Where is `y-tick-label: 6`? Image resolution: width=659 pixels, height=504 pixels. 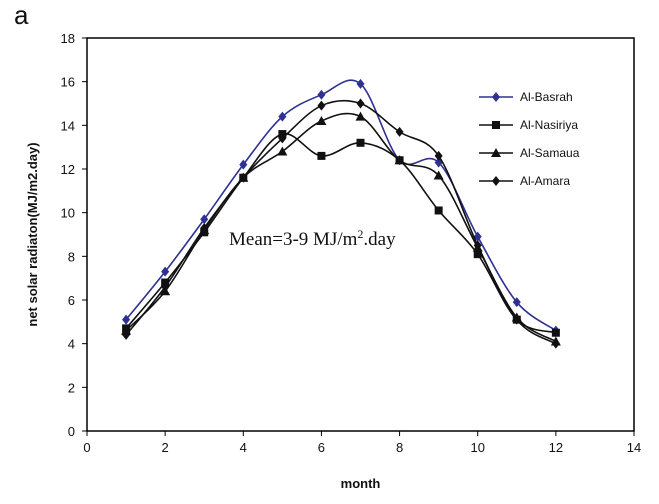
y-tick-label: 6 is located at coordinates (71, 300).